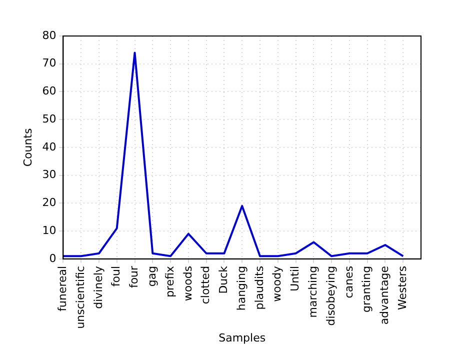 This screenshot has width=474, height=353. What do you see at coordinates (49, 119) in the screenshot?
I see `y-tick-label: 50` at bounding box center [49, 119].